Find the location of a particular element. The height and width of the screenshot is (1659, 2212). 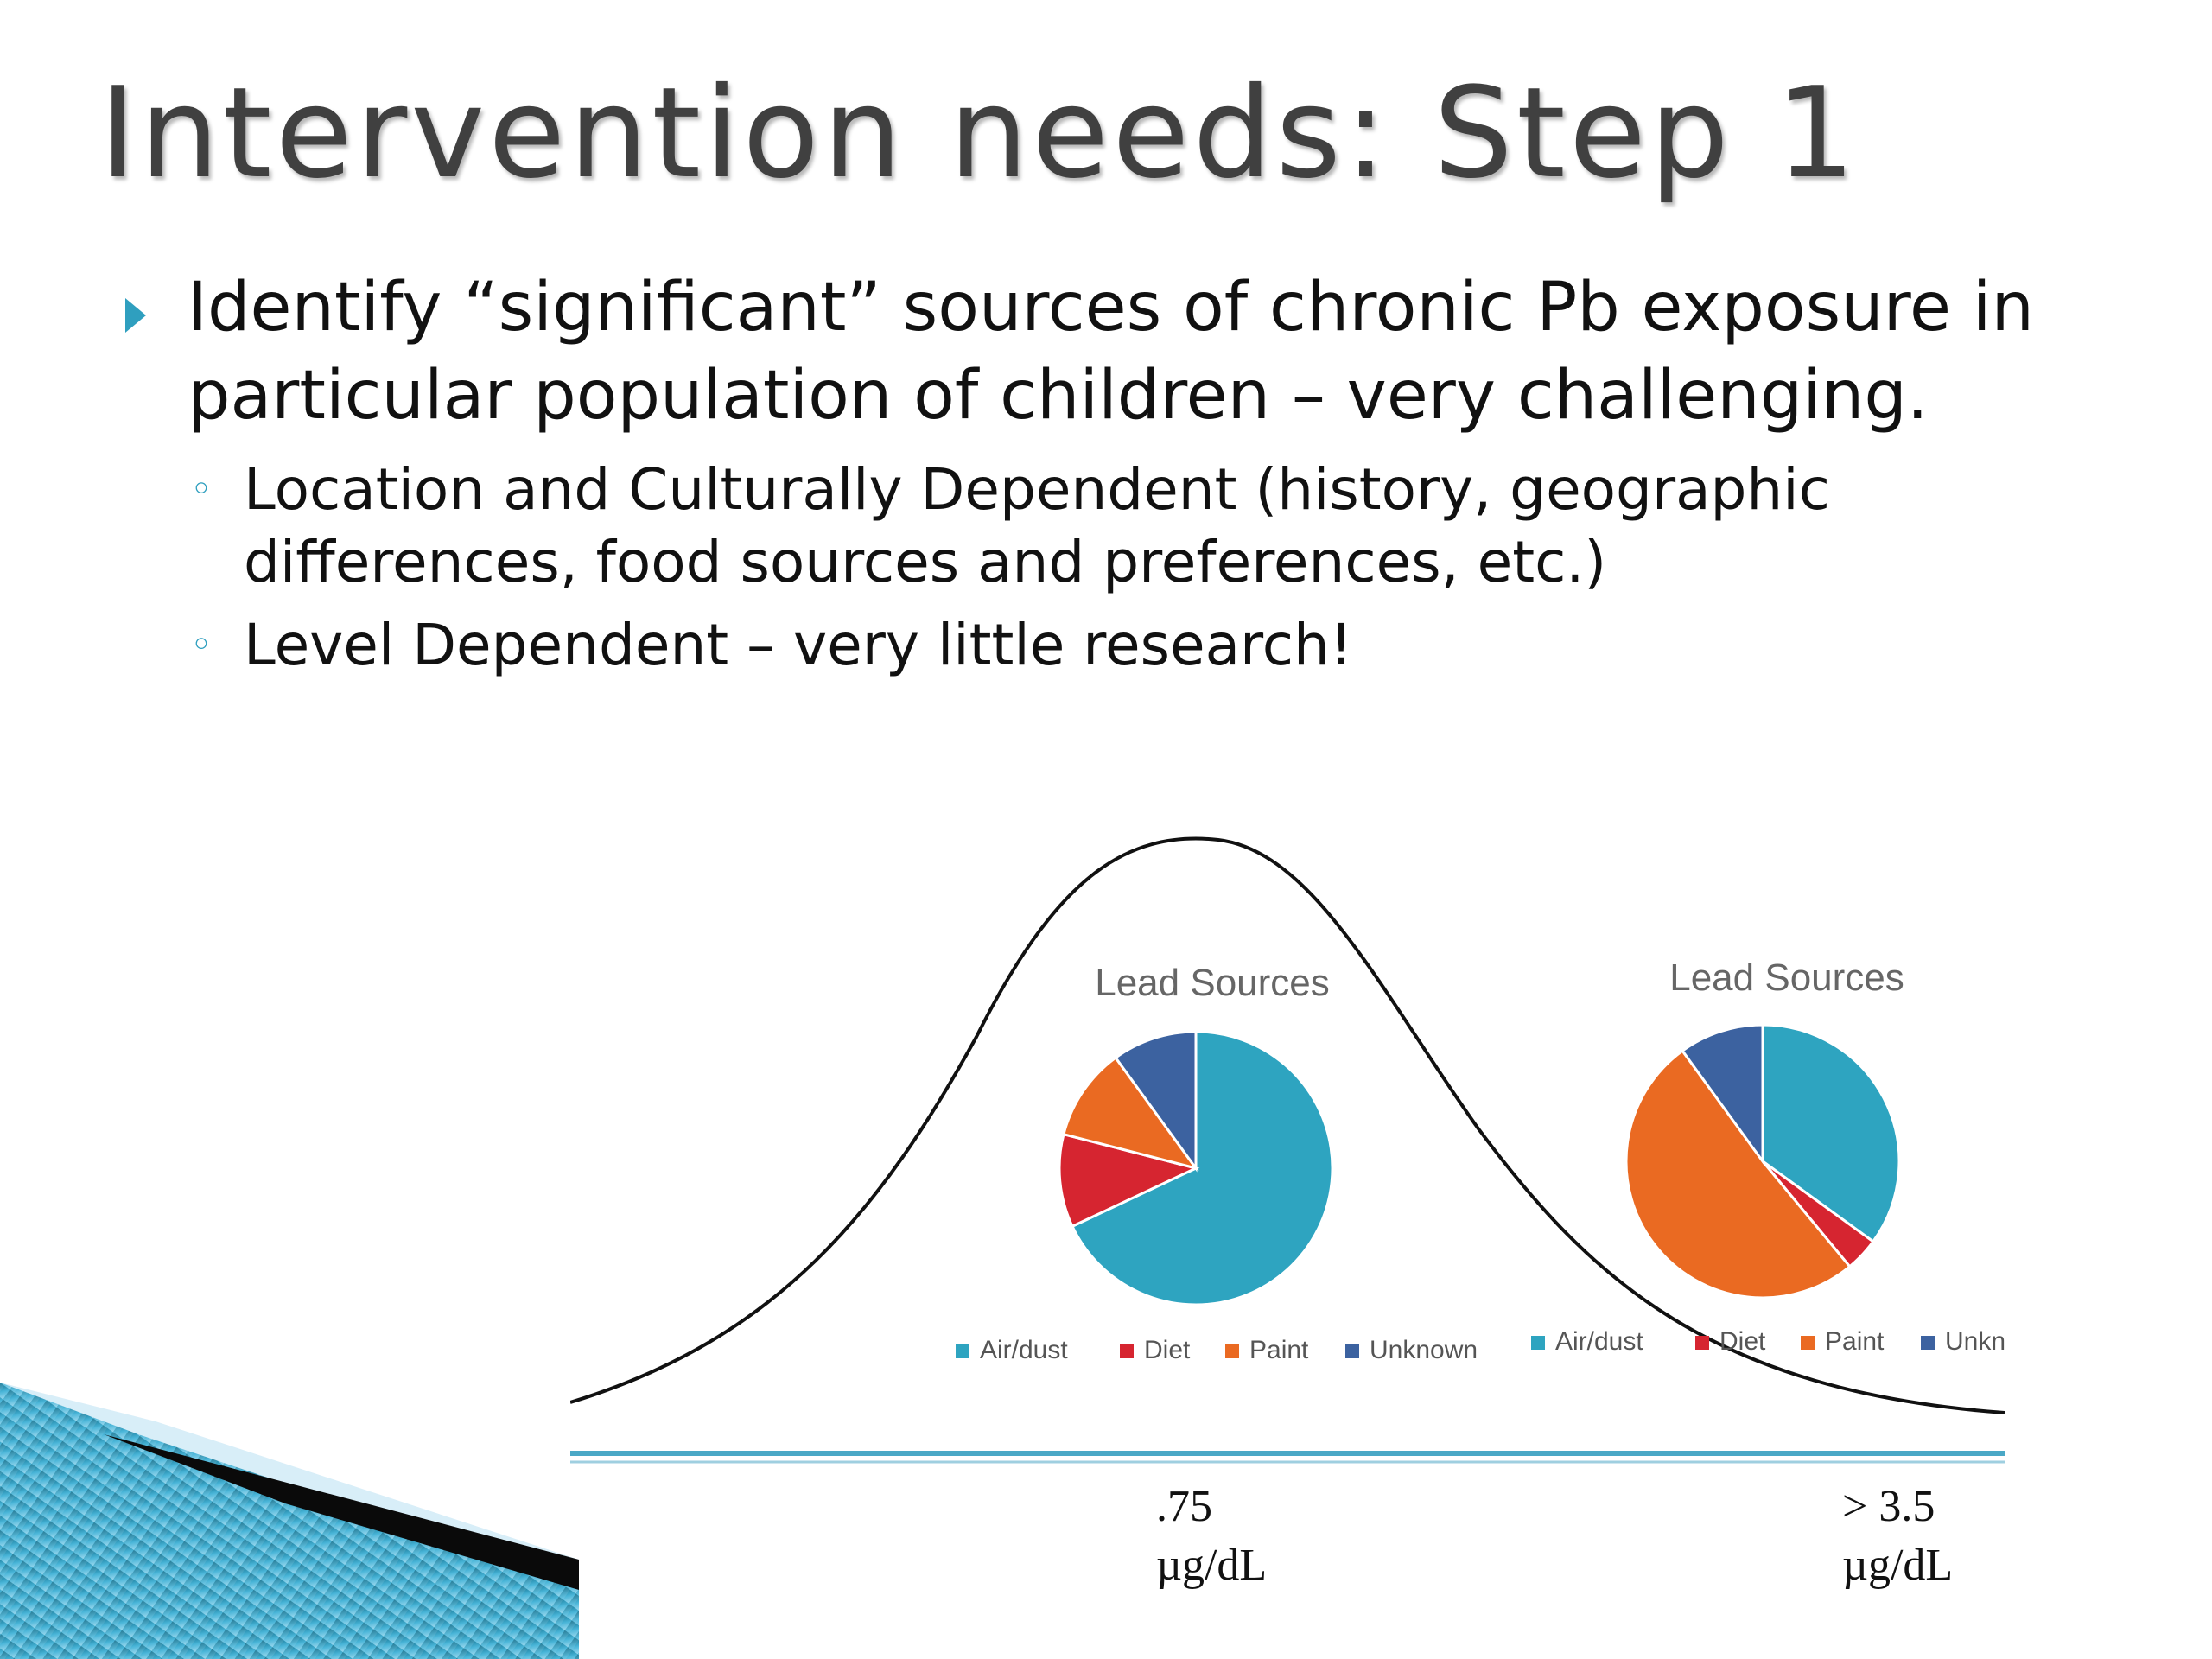

pie-chart-right is located at coordinates (1762, 1161).